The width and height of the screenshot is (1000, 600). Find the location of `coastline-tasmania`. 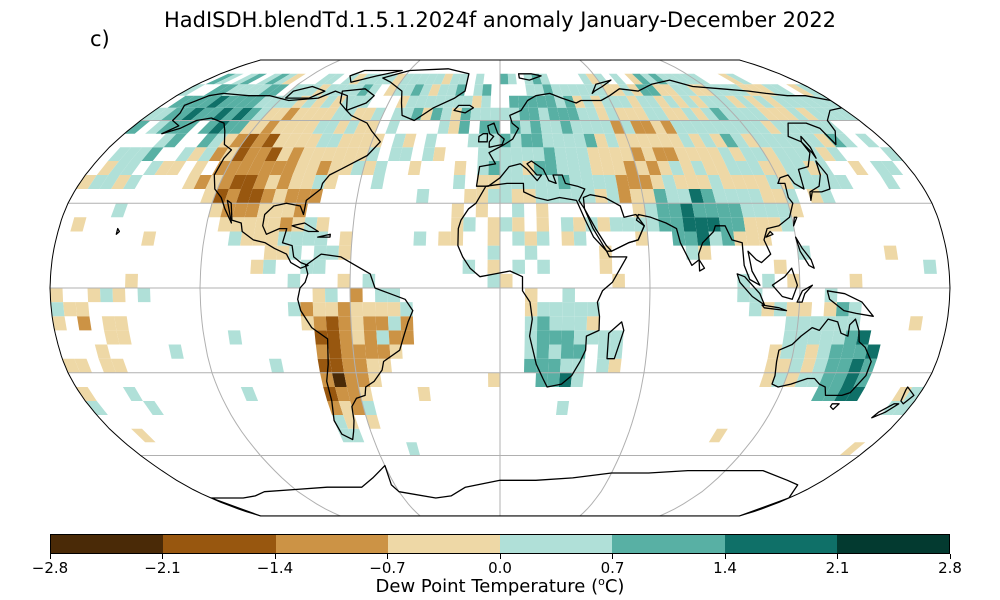

coastline-tasmania is located at coordinates (834, 407).